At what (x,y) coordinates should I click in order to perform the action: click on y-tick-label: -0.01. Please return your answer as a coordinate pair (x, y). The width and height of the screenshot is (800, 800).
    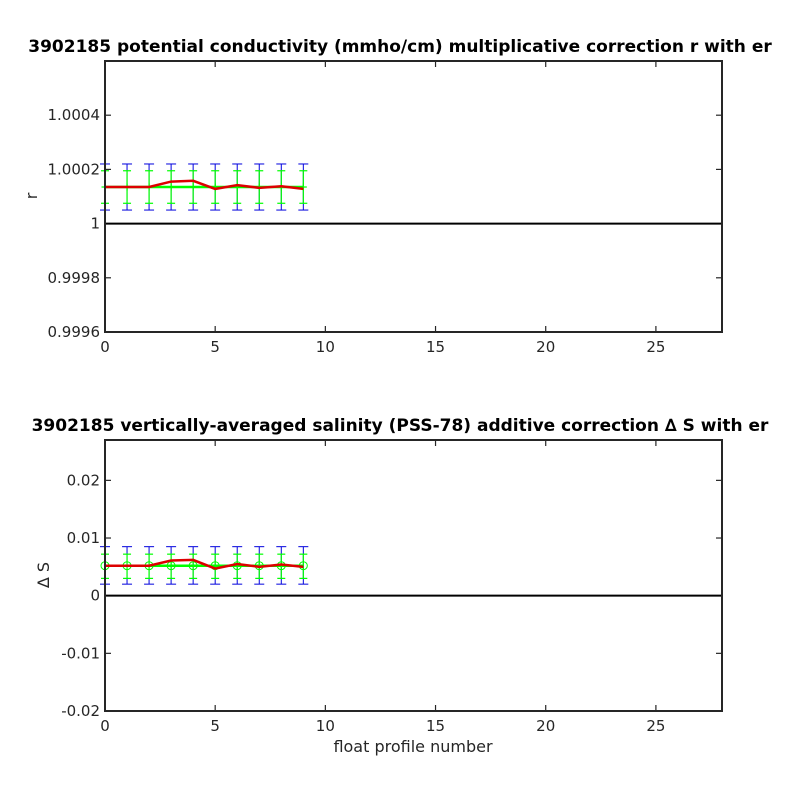
    Looking at the image, I should click on (80, 653).